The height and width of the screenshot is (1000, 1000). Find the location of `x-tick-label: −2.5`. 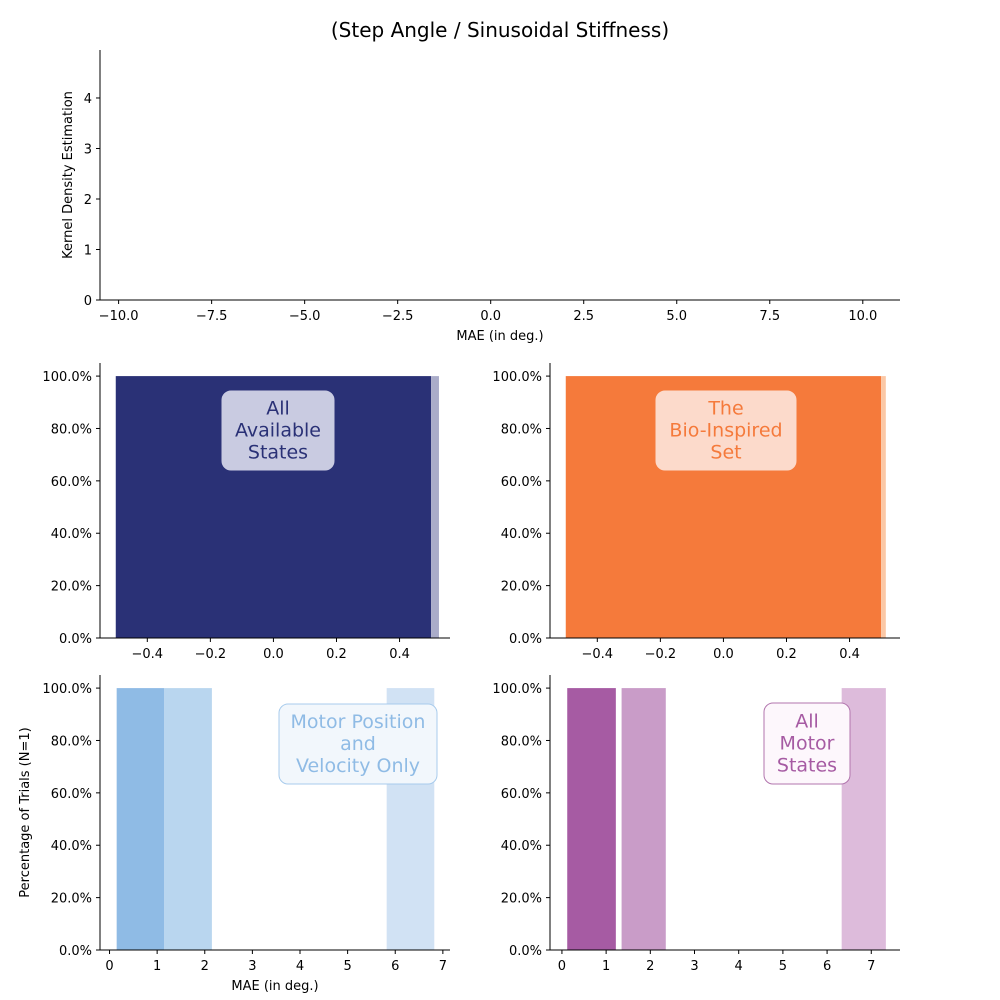

x-tick-label: −2.5 is located at coordinates (398, 316).